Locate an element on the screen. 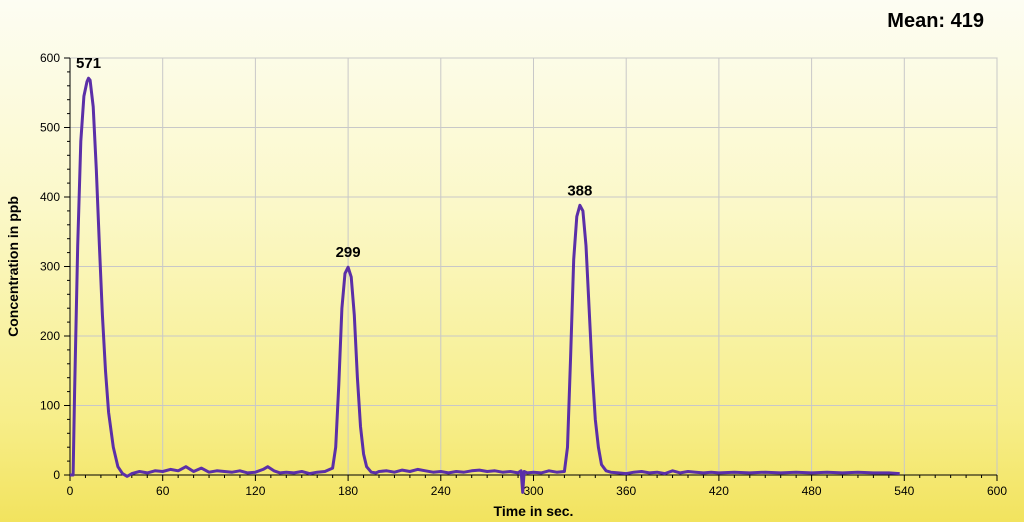 Image resolution: width=1024 pixels, height=522 pixels. peak-value-label: 388 is located at coordinates (579, 190).